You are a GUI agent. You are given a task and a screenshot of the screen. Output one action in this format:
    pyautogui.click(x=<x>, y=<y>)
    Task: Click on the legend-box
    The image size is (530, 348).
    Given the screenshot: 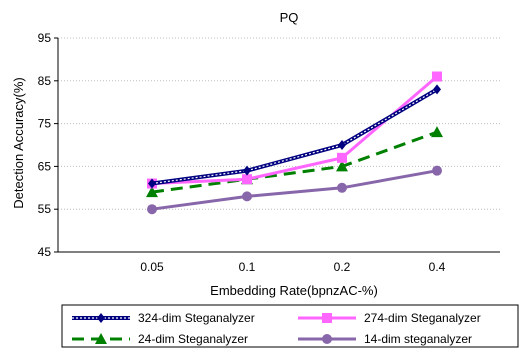 What is the action you would take?
    pyautogui.click(x=290, y=326)
    